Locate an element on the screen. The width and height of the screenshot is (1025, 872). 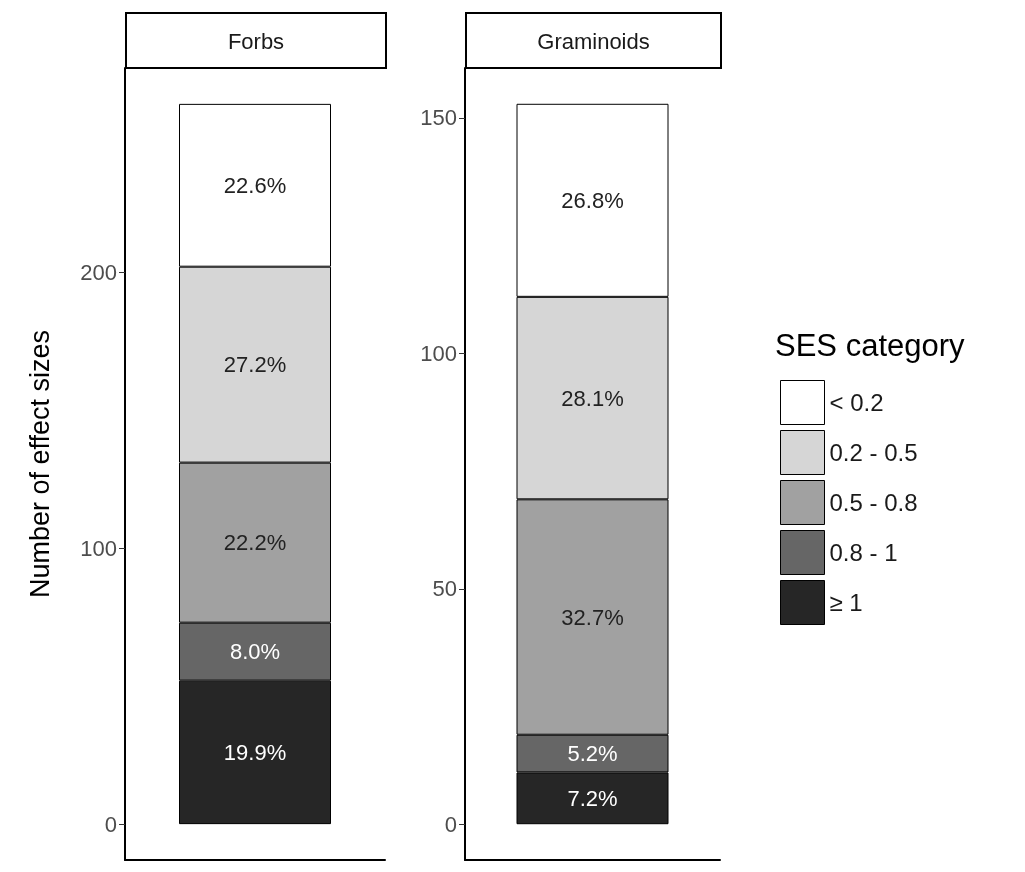
y-tick-label: 200 is located at coordinates (98, 272).